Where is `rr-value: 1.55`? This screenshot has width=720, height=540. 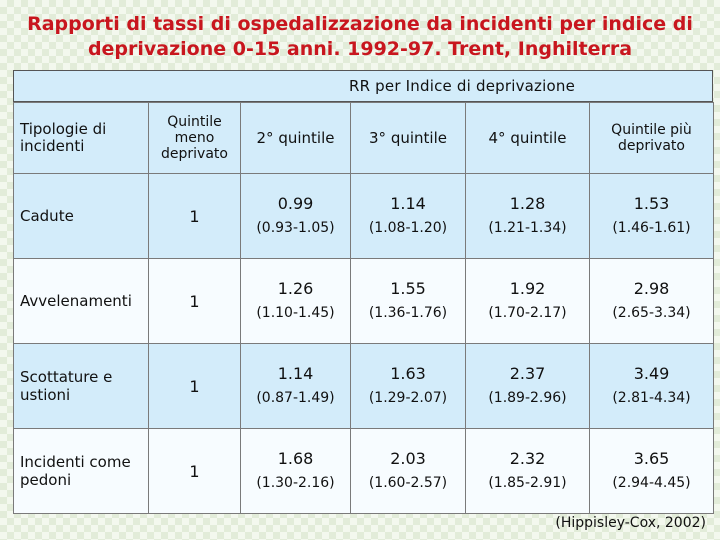
rr-value: 1.55 is located at coordinates (408, 288).